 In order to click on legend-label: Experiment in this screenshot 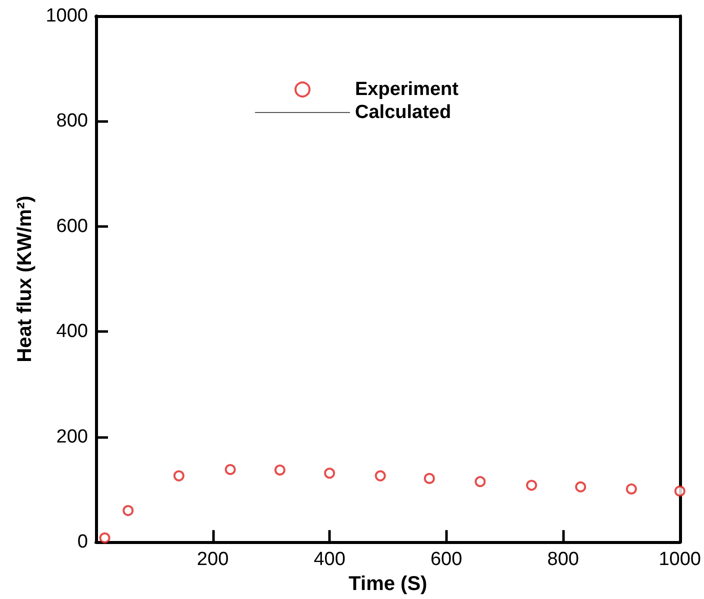, I will do `click(407, 89)`.